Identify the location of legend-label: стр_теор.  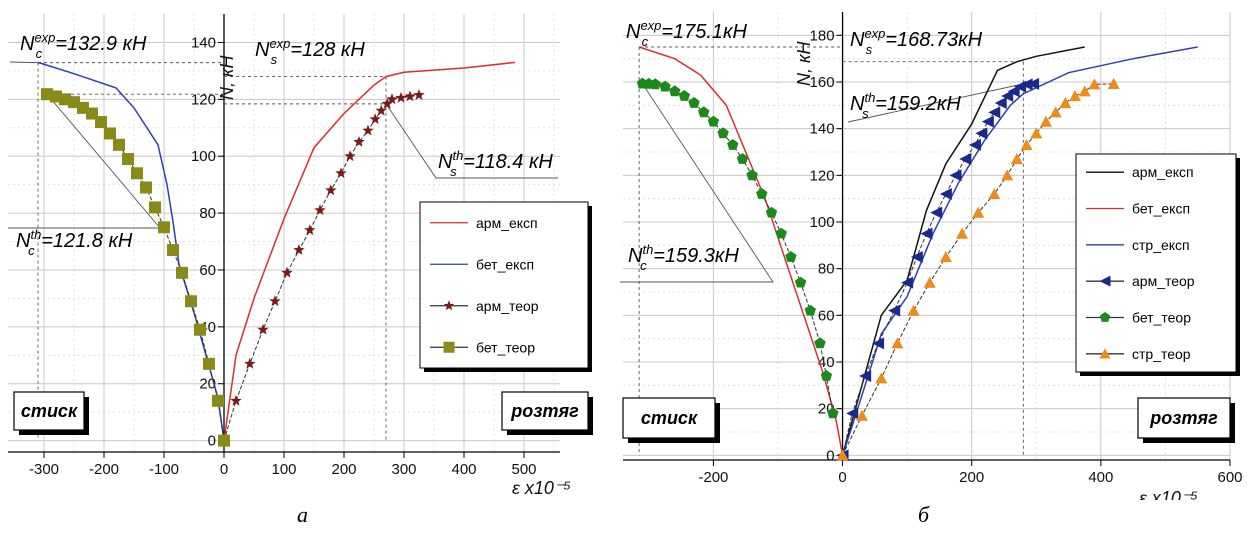
(1161, 354).